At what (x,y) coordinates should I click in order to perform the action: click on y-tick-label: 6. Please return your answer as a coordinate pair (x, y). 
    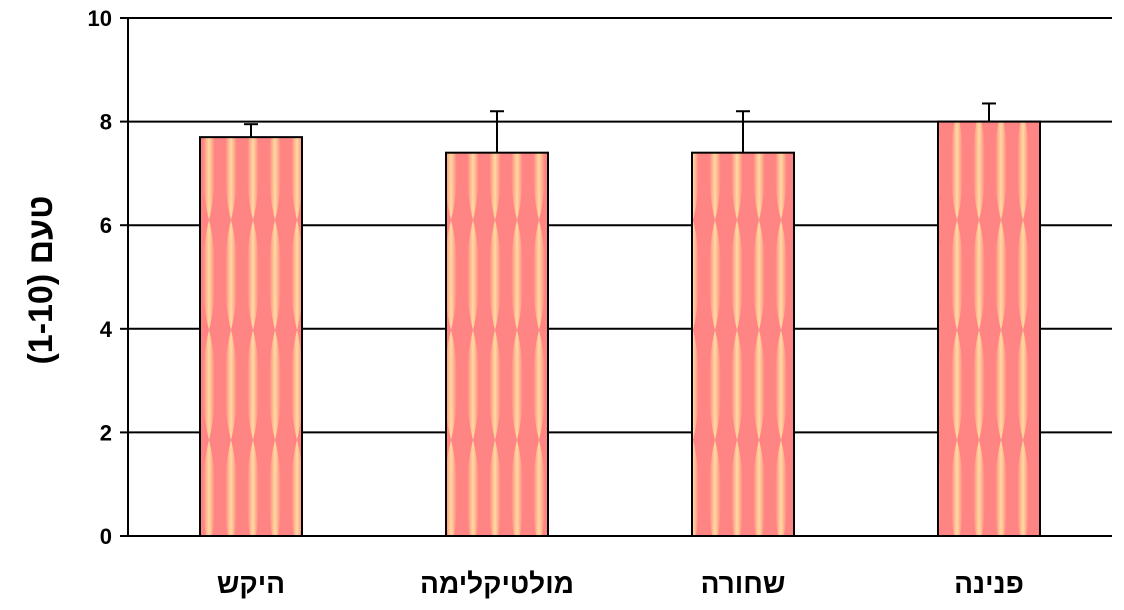
    Looking at the image, I should click on (106, 225).